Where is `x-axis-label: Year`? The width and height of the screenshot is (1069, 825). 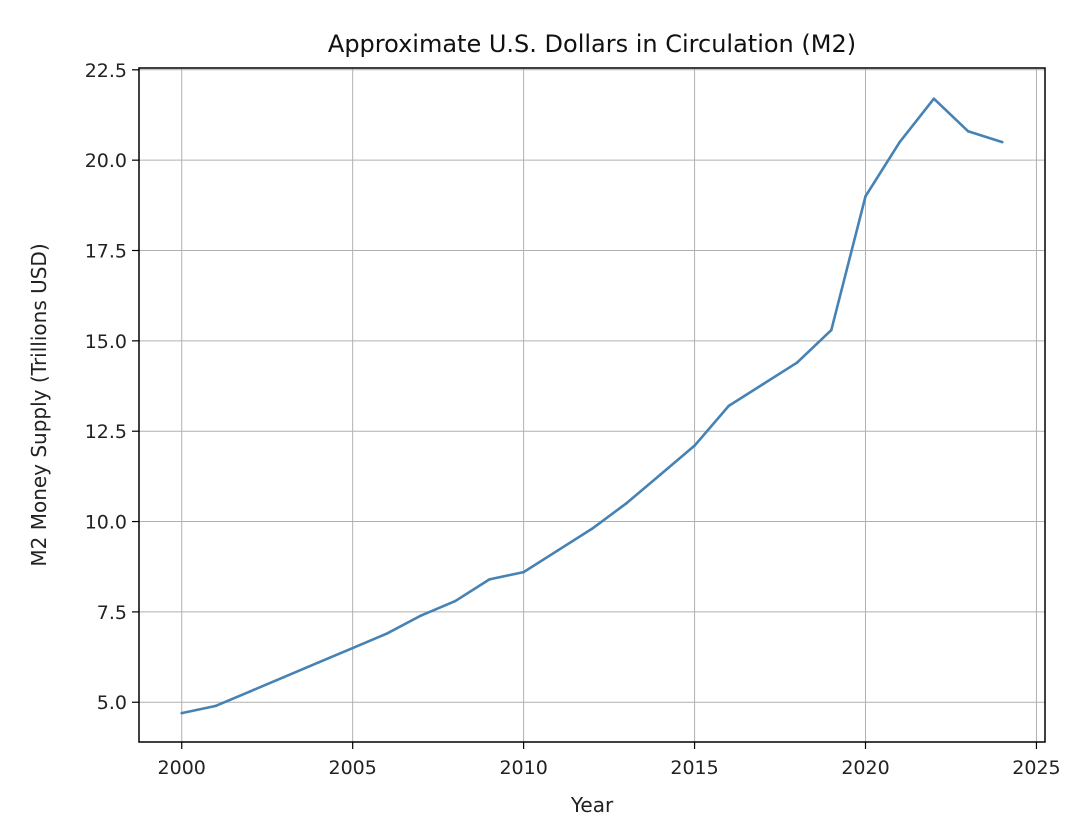 x-axis-label: Year is located at coordinates (592, 805).